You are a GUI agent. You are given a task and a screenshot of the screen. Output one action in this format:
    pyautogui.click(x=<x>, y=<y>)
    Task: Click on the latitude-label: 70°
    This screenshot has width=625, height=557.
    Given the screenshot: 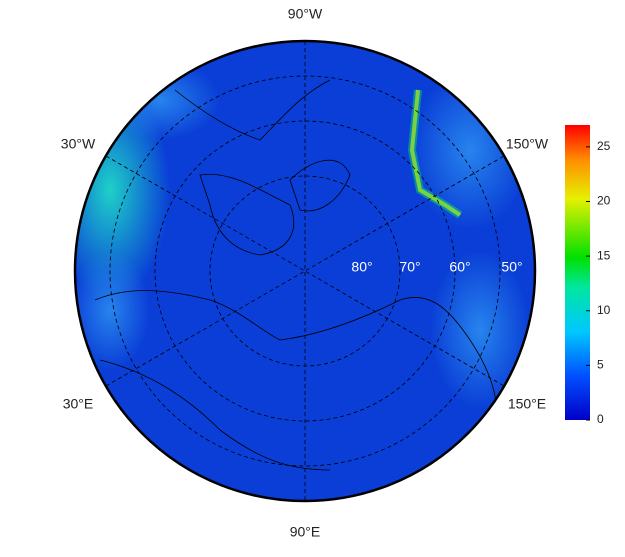 What is the action you would take?
    pyautogui.click(x=409, y=267)
    